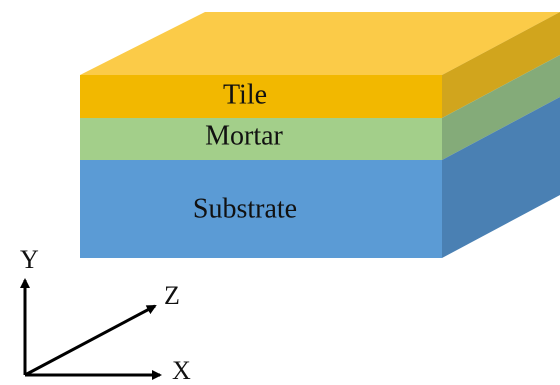  What do you see at coordinates (245, 94) in the screenshot?
I see `layer-label: Tile` at bounding box center [245, 94].